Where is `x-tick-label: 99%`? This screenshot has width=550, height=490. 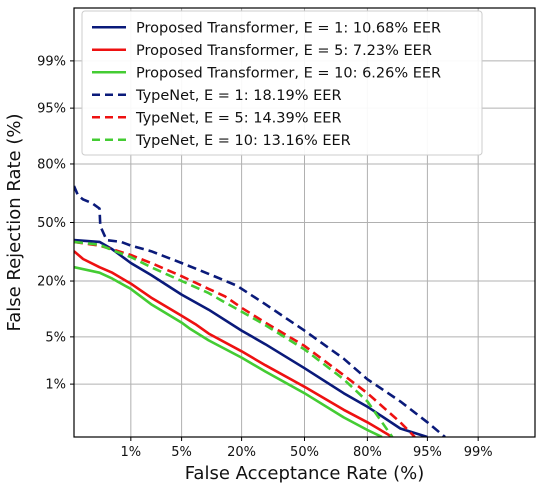
x-tick-label: 99% is located at coordinates (478, 452).